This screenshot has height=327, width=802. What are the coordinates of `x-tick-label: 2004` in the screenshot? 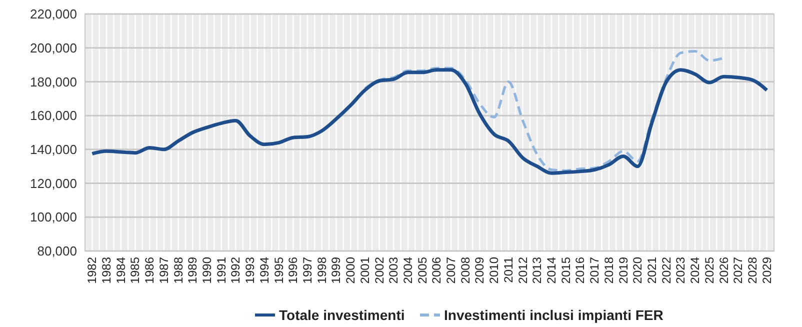 It's located at (407, 270).